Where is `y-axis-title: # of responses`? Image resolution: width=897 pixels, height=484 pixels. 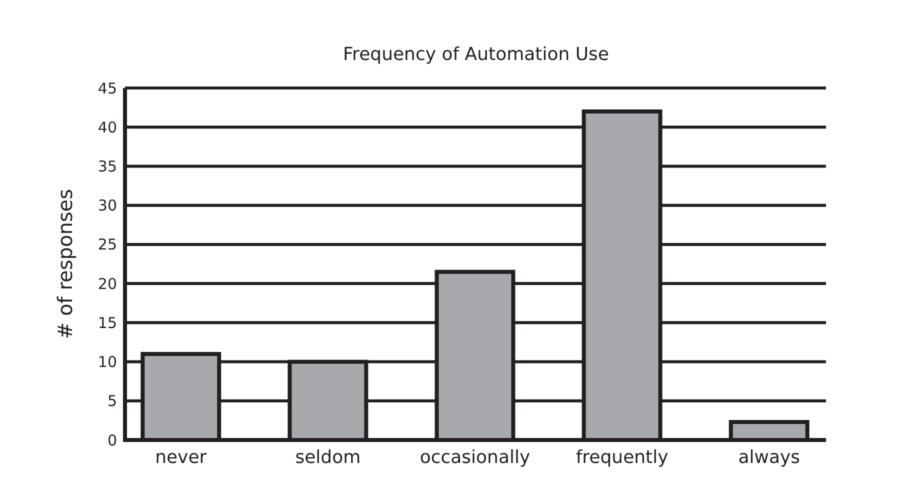
y-axis-title: # of responses is located at coordinates (65, 264).